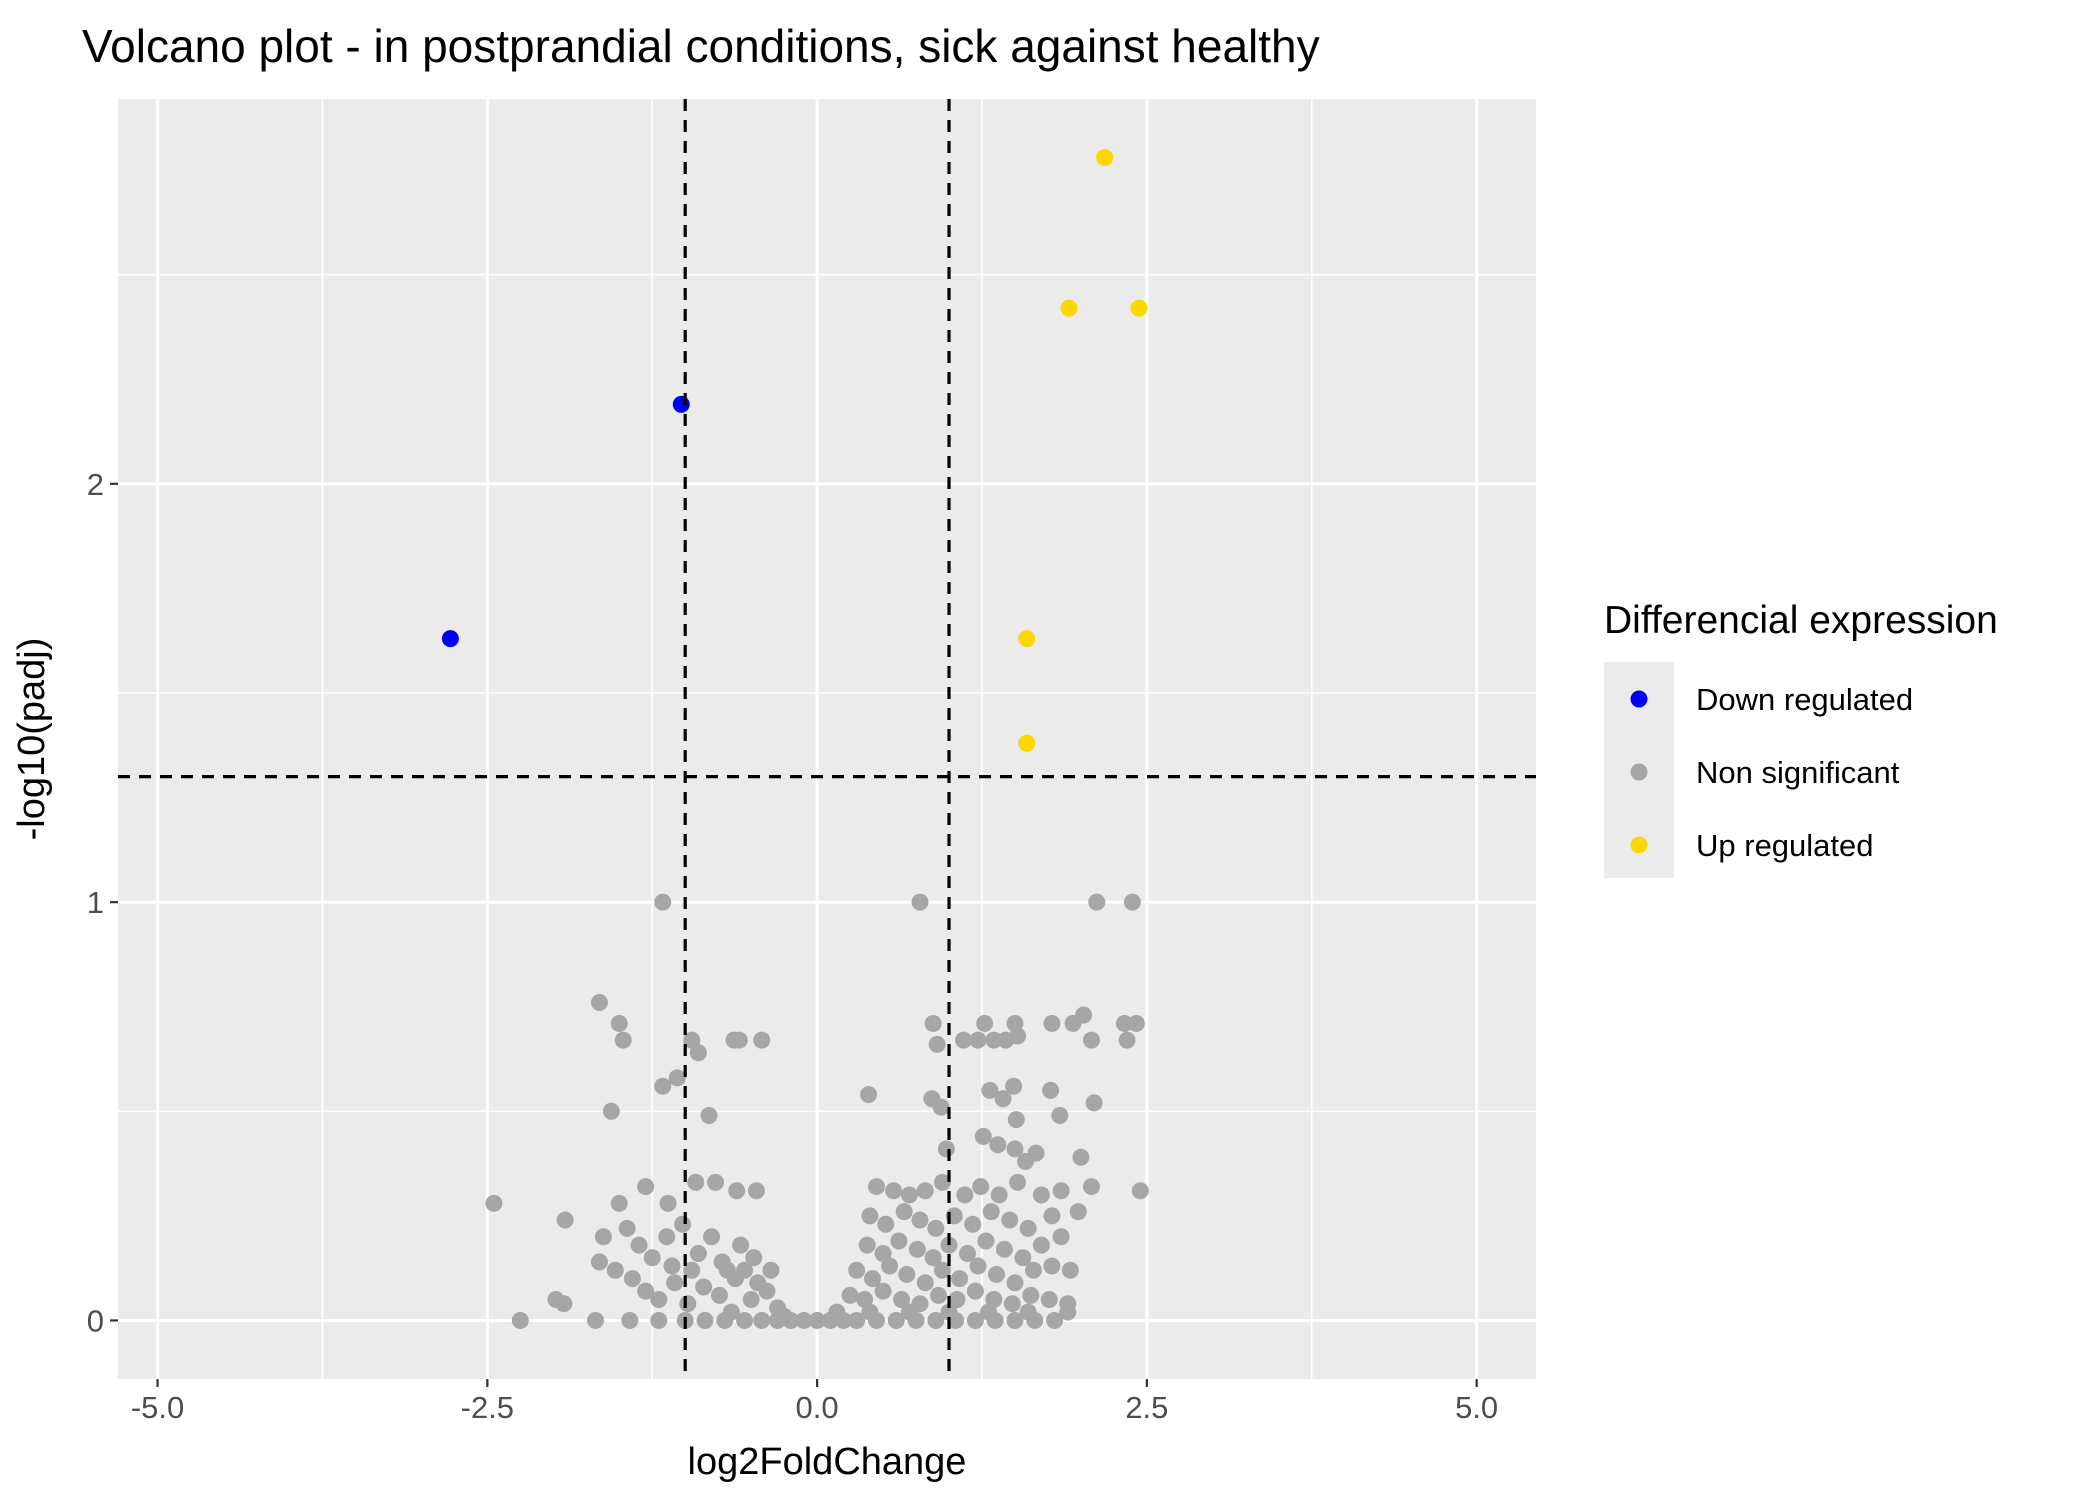  Describe the element at coordinates (95, 1320) in the screenshot. I see `y-tick-label: 0` at that location.